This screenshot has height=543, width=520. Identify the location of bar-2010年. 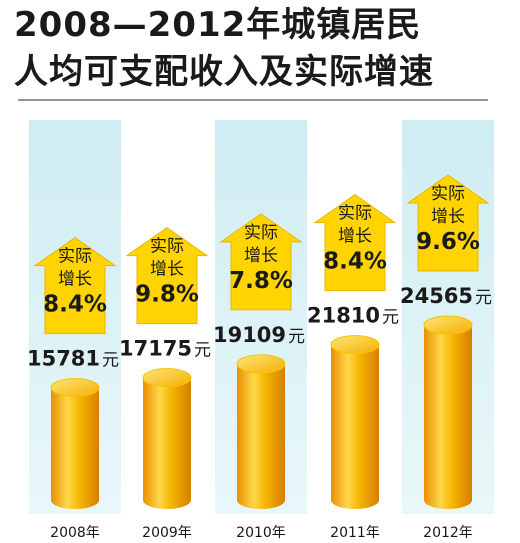
(261, 431).